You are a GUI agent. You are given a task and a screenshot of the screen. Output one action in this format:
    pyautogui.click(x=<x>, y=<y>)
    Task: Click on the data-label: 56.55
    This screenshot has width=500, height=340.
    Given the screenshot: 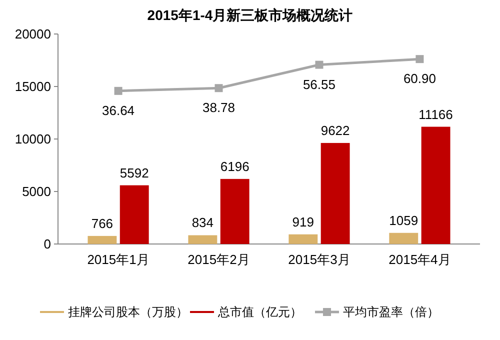 What is the action you would take?
    pyautogui.click(x=319, y=84)
    